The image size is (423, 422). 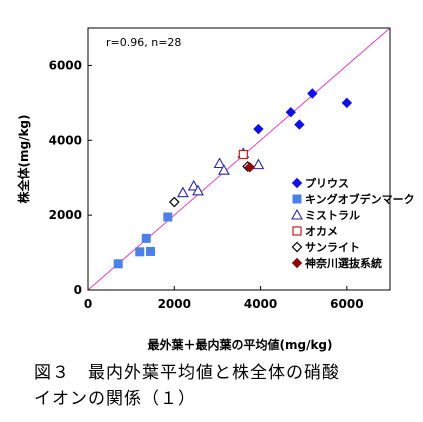 I want to click on legend-label-1: キングオブデンマーク, so click(x=360, y=199).